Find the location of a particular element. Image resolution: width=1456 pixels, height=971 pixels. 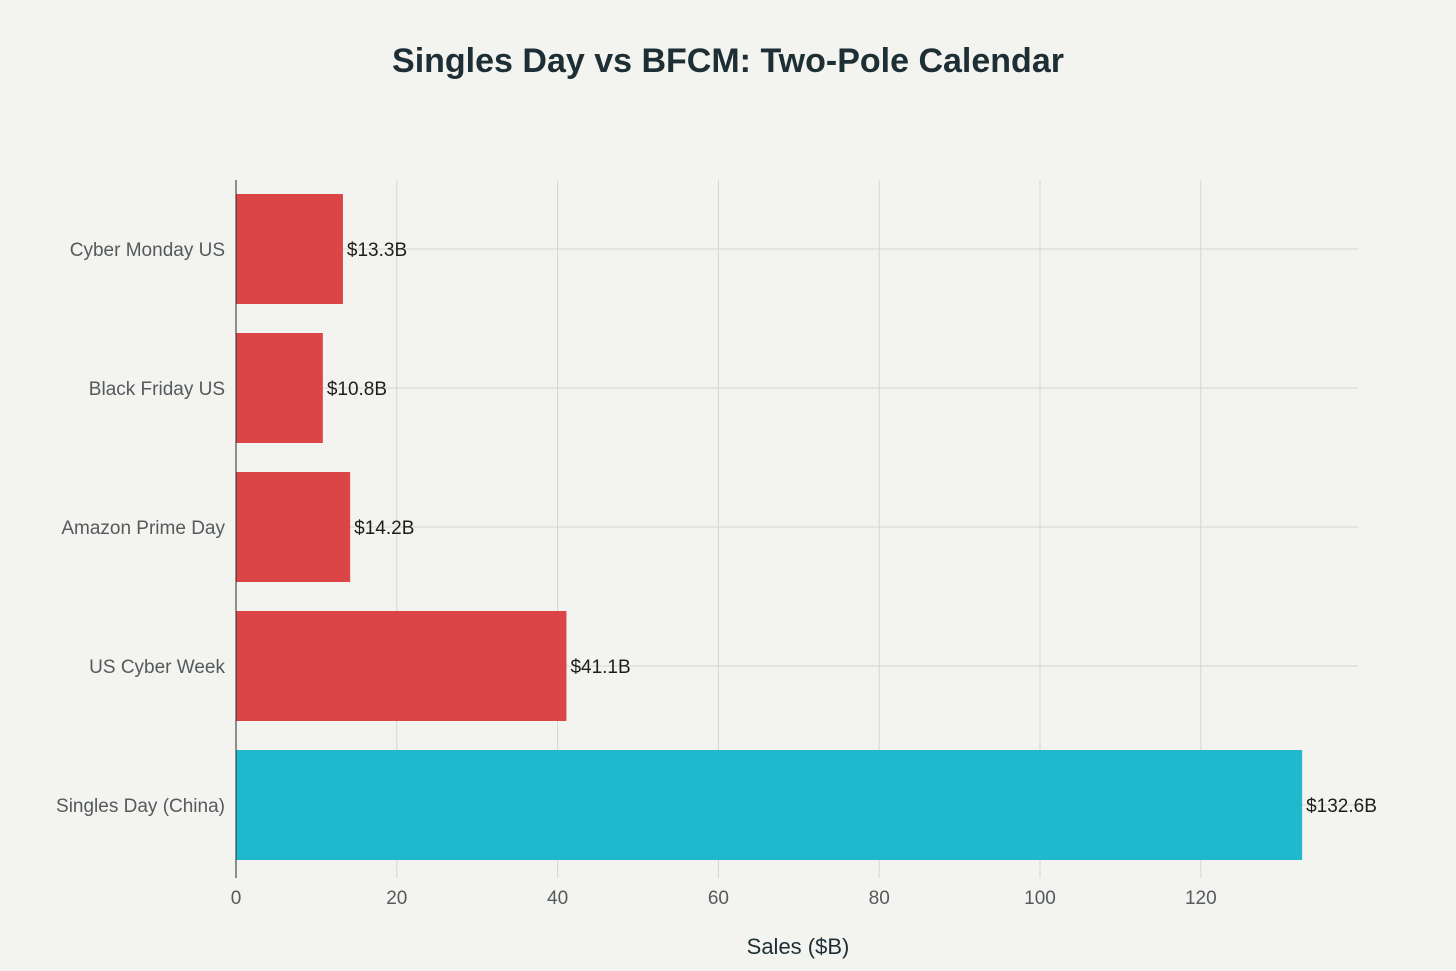

category-label-4: Singles Day (China) is located at coordinates (140, 806).